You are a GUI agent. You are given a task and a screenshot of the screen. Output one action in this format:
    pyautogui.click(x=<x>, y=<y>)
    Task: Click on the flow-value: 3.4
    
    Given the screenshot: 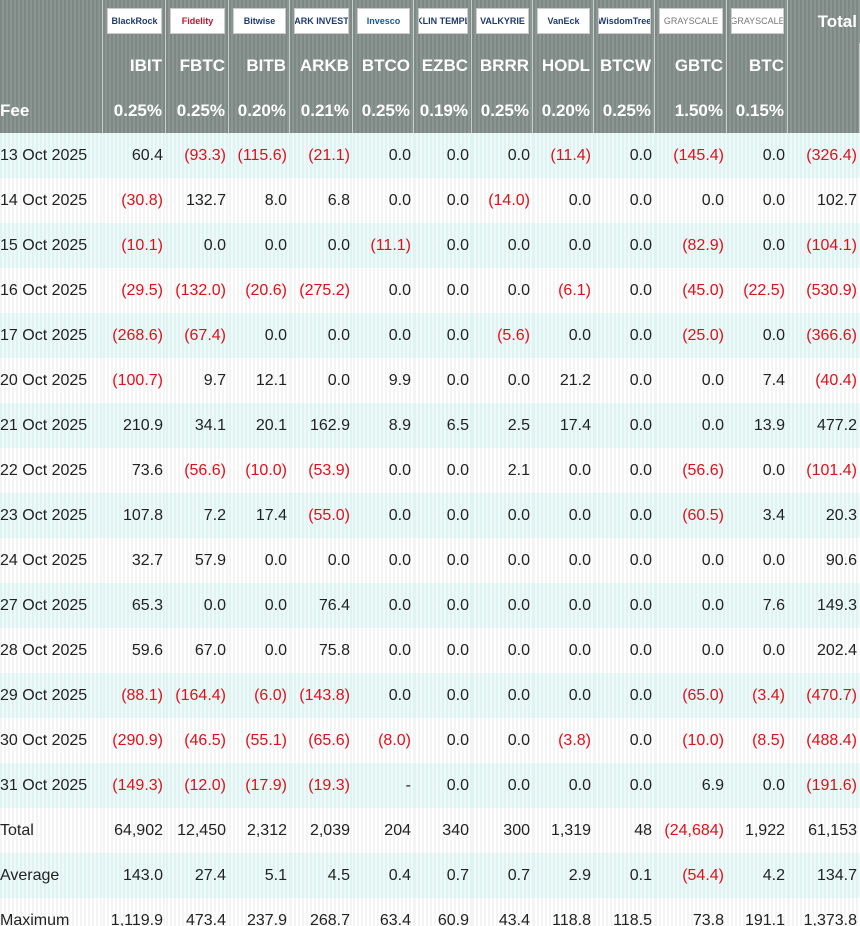 What is the action you would take?
    pyautogui.click(x=757, y=515)
    